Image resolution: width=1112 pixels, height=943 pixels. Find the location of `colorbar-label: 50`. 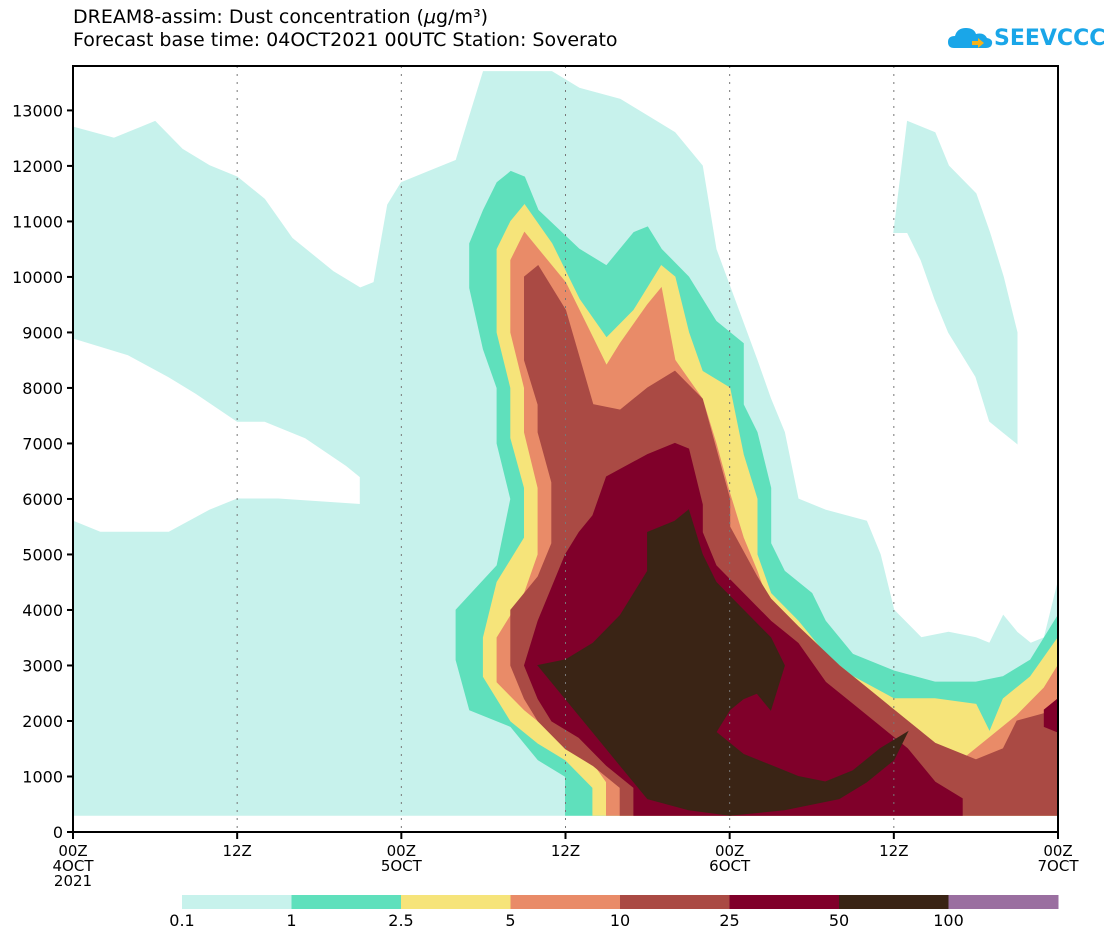

colorbar-label: 50 is located at coordinates (839, 920).